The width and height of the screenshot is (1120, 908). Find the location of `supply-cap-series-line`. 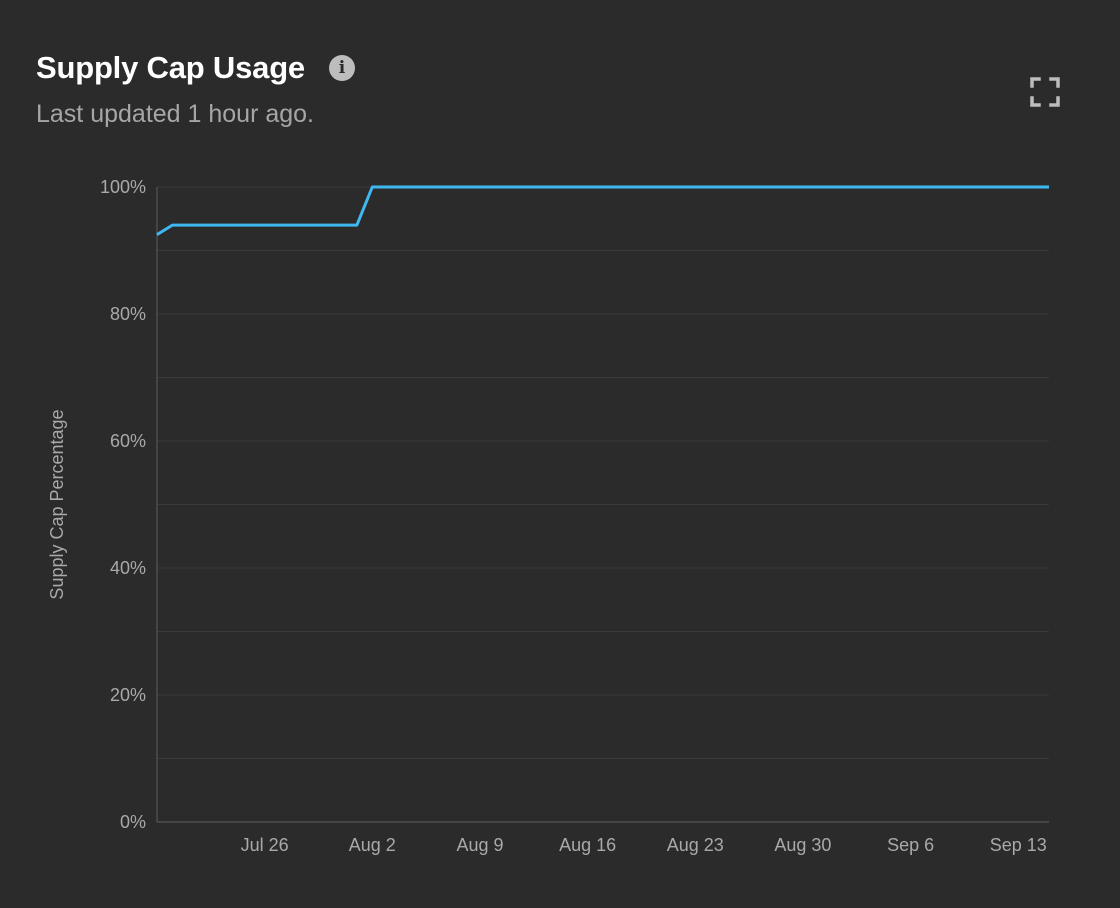

supply-cap-series-line is located at coordinates (602, 210).